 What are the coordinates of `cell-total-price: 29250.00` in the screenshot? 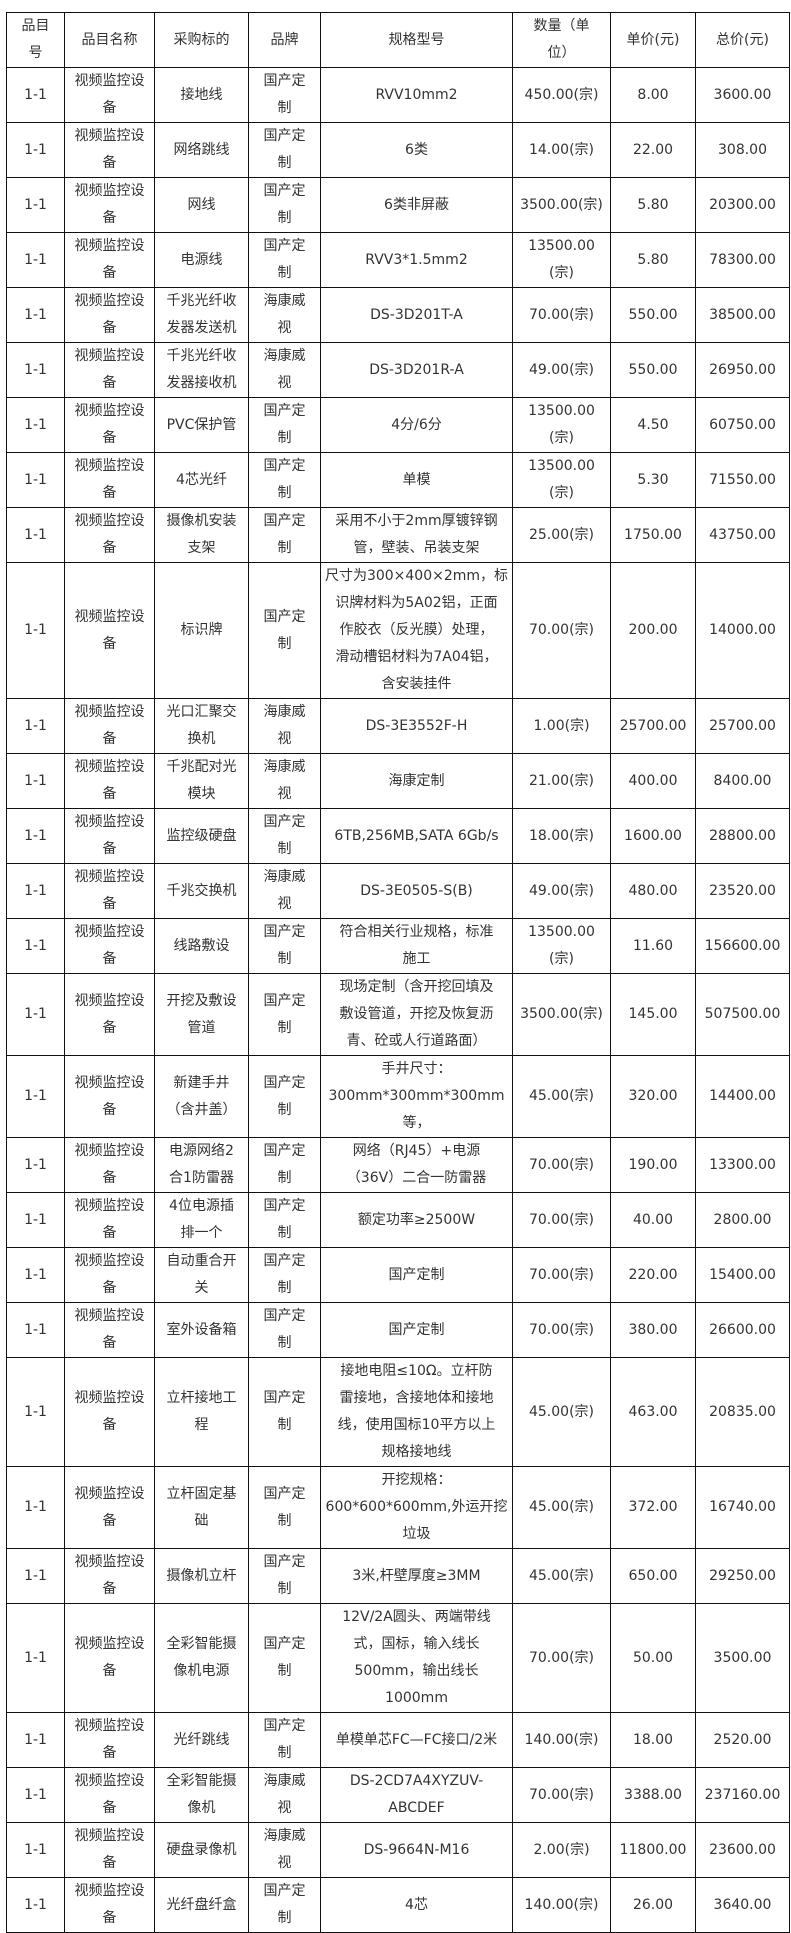 It's located at (742, 1576).